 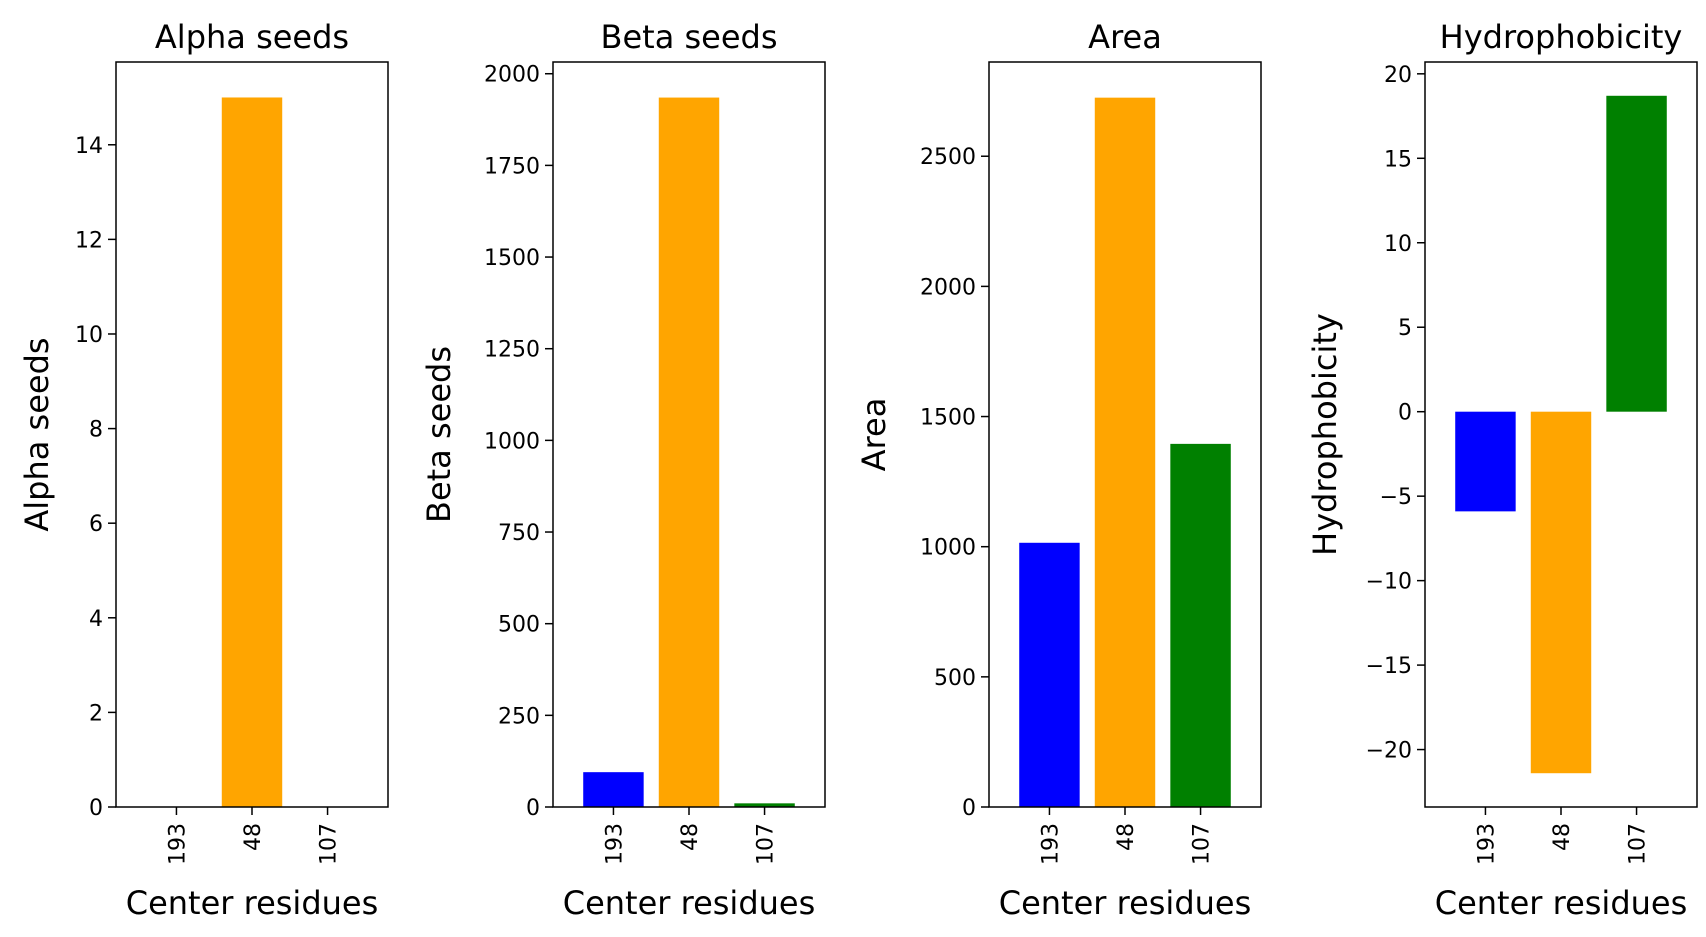 I want to click on y-tick-label: 8, so click(x=96, y=430).